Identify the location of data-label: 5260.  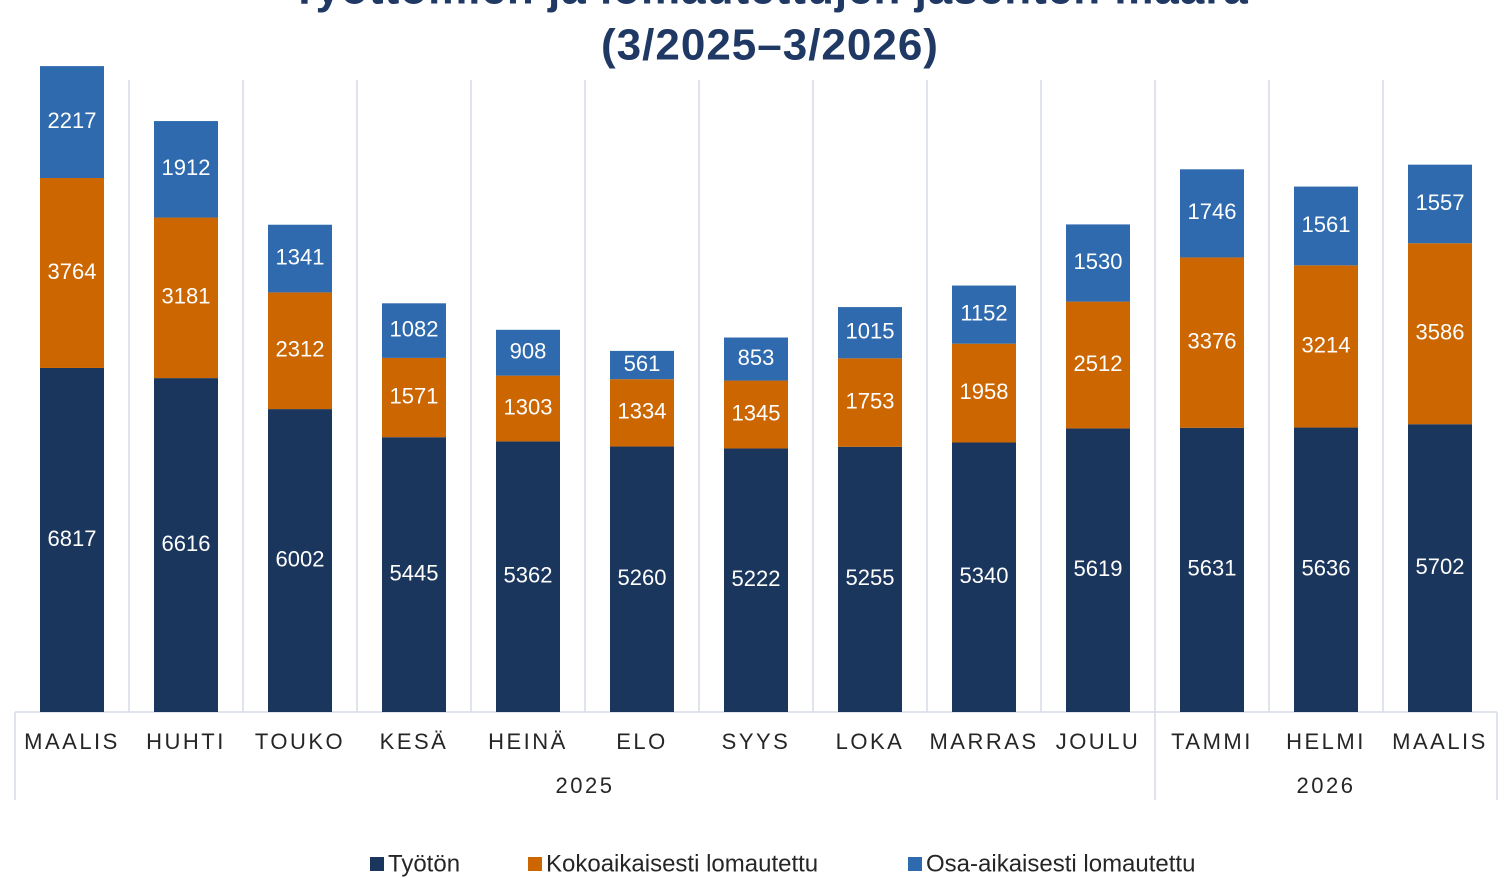
(642, 577).